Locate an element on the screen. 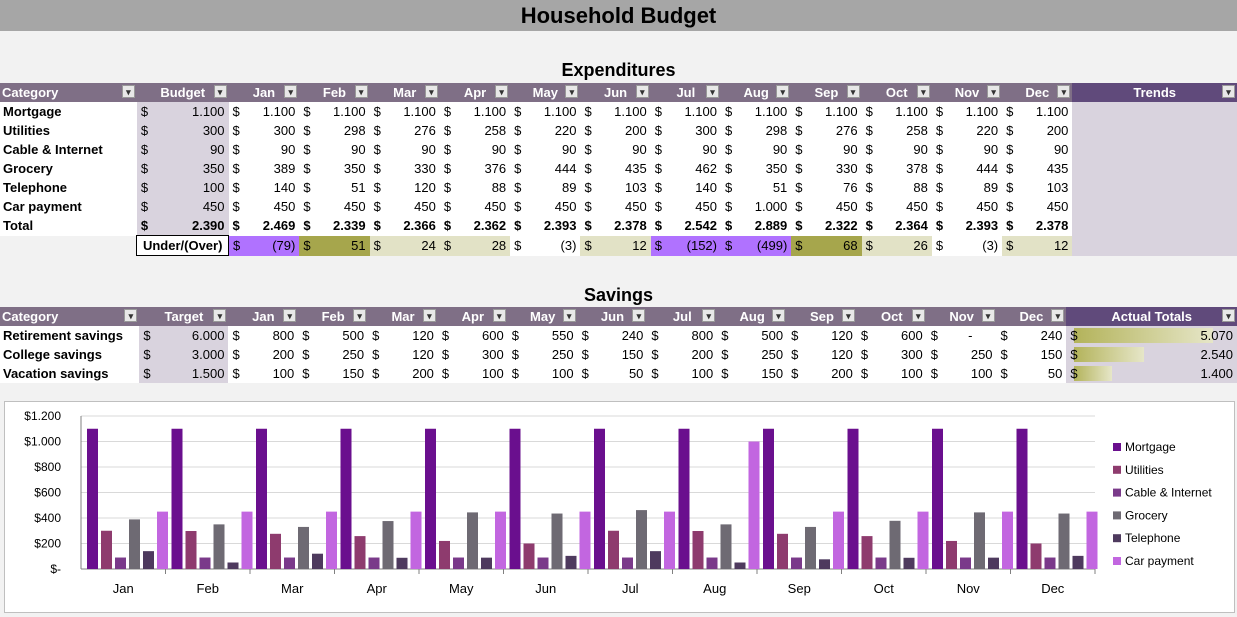 Image resolution: width=1237 pixels, height=617 pixels. month-value-cell: 350 is located at coordinates (765, 168).